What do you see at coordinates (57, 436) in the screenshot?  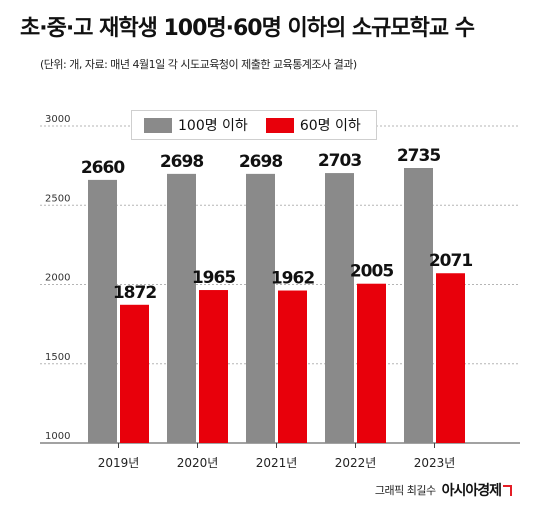 I see `y-tick-label: 1000` at bounding box center [57, 436].